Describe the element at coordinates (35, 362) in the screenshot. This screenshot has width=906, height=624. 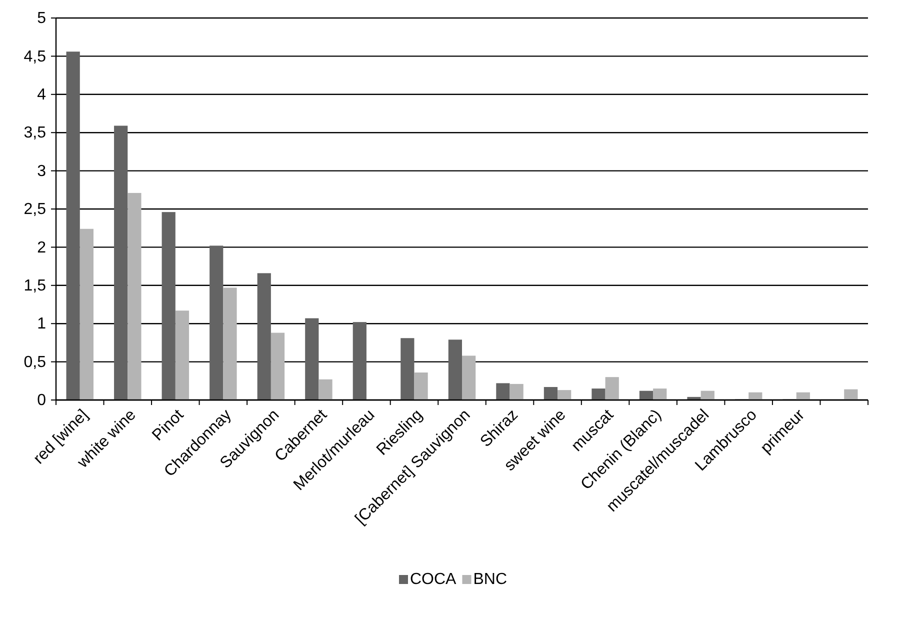
I see `y-tick-label: 0,5` at that location.